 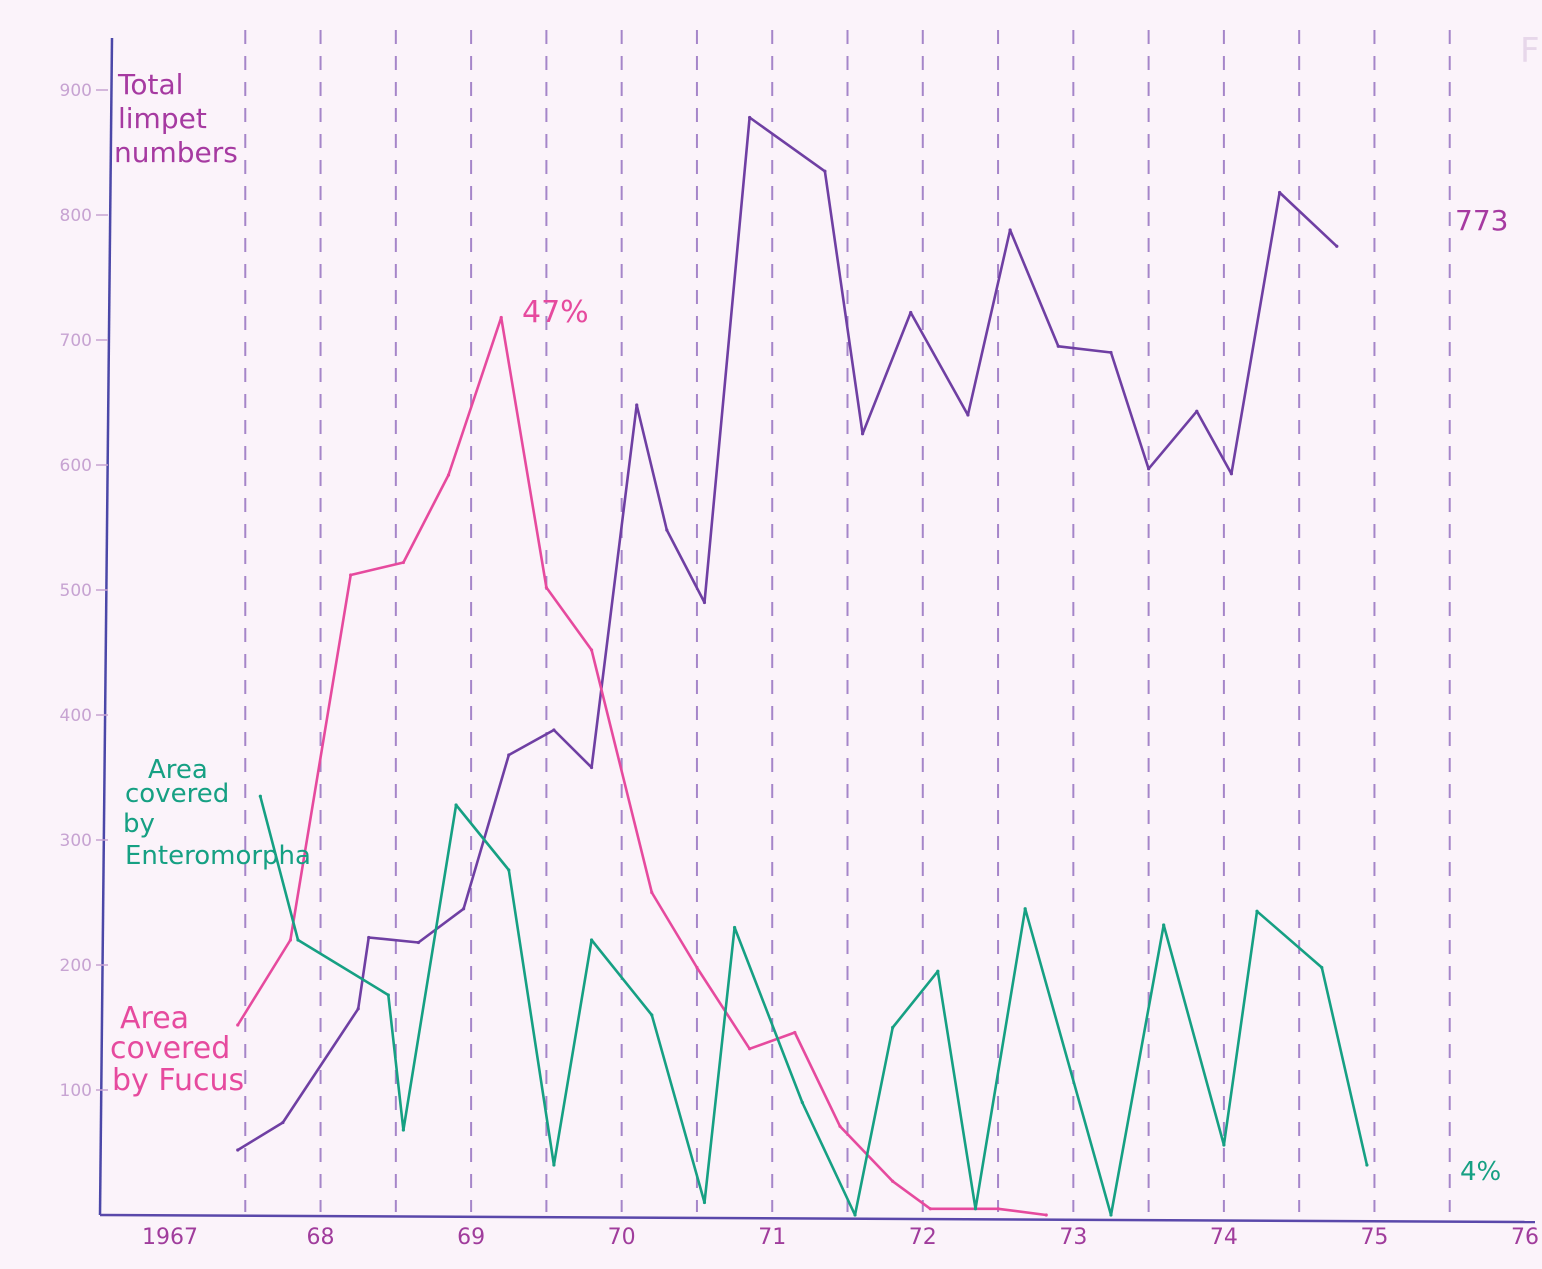 What do you see at coordinates (76, 591) in the screenshot?
I see `y-tick-label: 500` at bounding box center [76, 591].